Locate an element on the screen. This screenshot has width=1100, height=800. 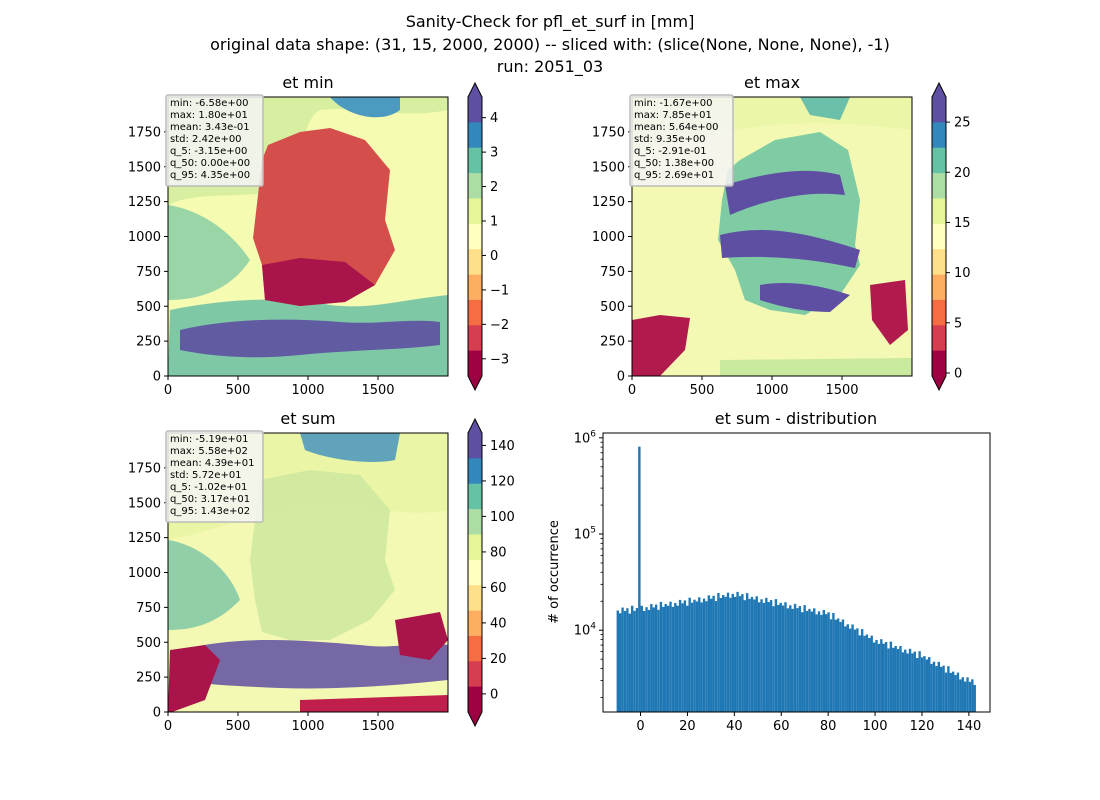
panel-title: et sum is located at coordinates (307, 418).